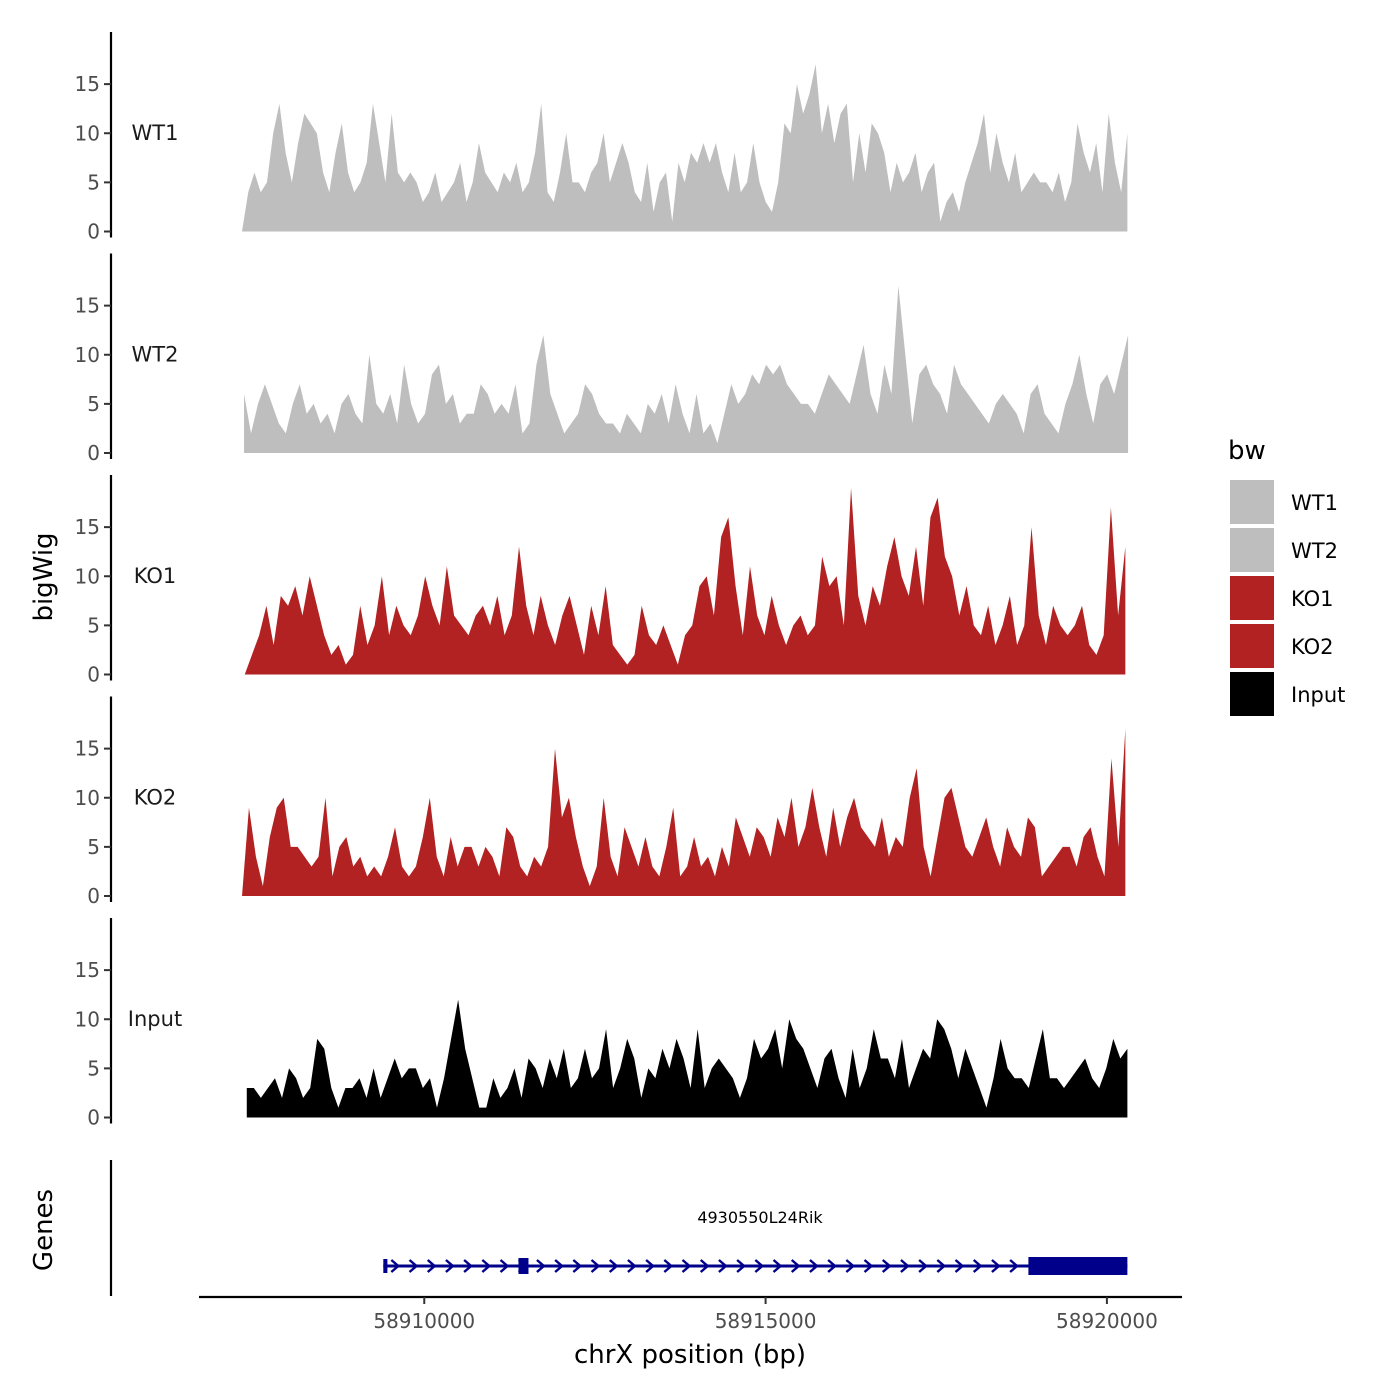 This screenshot has width=1400, height=1400. Describe the element at coordinates (87, 84) in the screenshot. I see `y-tick-label-wt1-15: 15` at that location.